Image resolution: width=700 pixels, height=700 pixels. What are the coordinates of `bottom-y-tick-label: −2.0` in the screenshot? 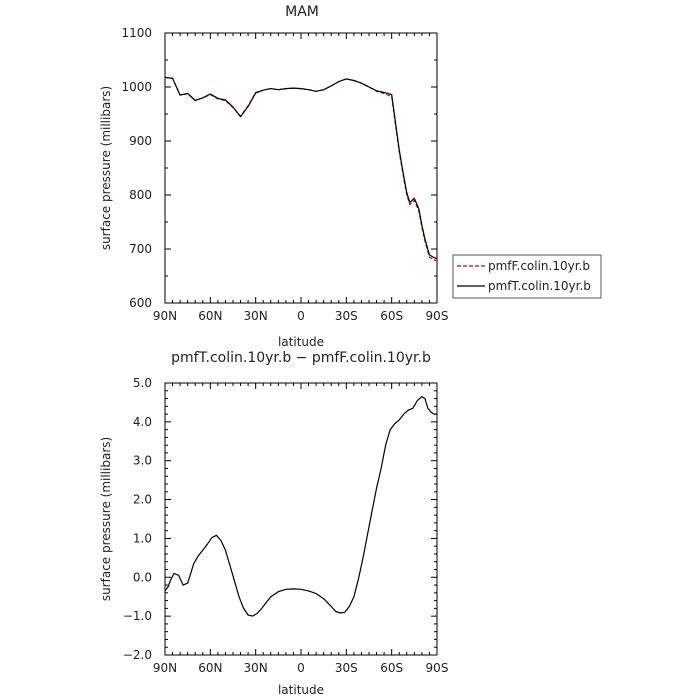 It's located at (137, 655).